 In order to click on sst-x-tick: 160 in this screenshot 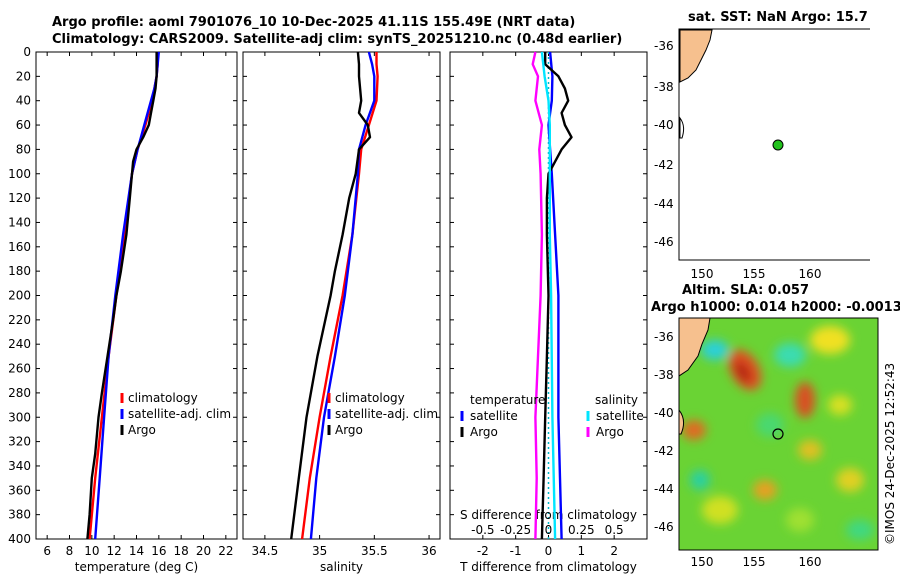, I will do `click(810, 274)`.